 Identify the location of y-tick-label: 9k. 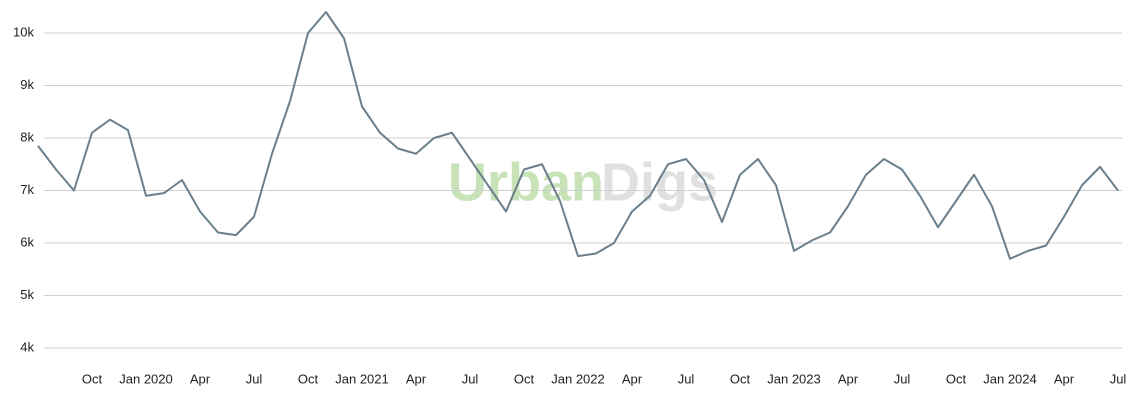
(27, 84).